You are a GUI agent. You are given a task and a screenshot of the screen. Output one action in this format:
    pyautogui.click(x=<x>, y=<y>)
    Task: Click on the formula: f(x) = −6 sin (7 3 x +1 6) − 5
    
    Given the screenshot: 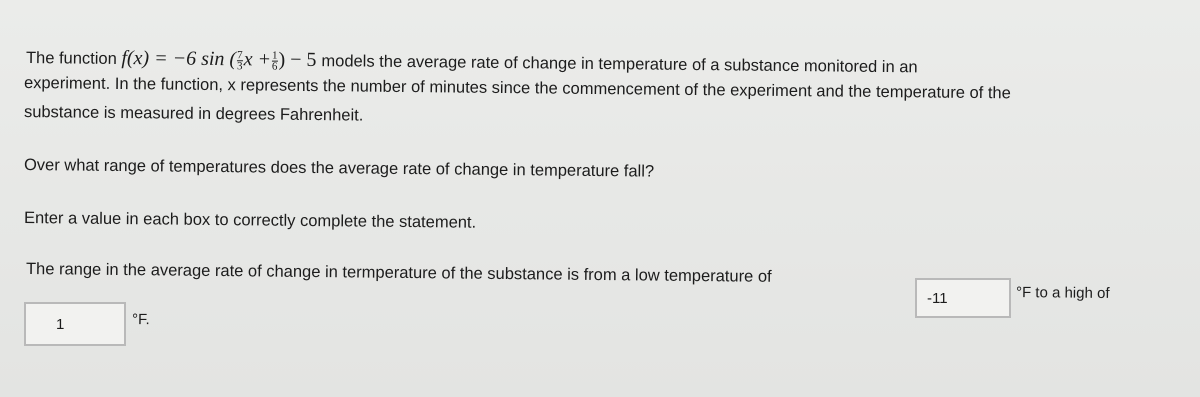 What is the action you would take?
    pyautogui.click(x=221, y=59)
    